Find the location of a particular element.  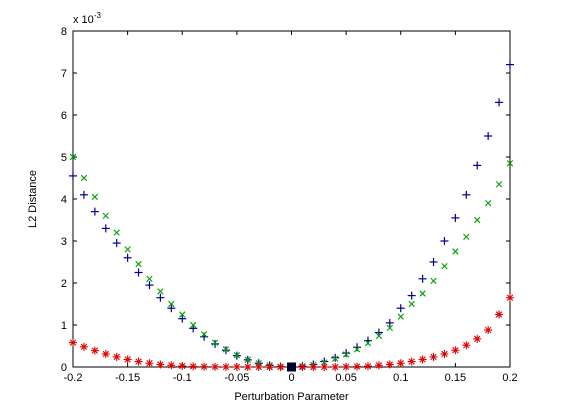

x-tick-label: 0.2 is located at coordinates (509, 378).